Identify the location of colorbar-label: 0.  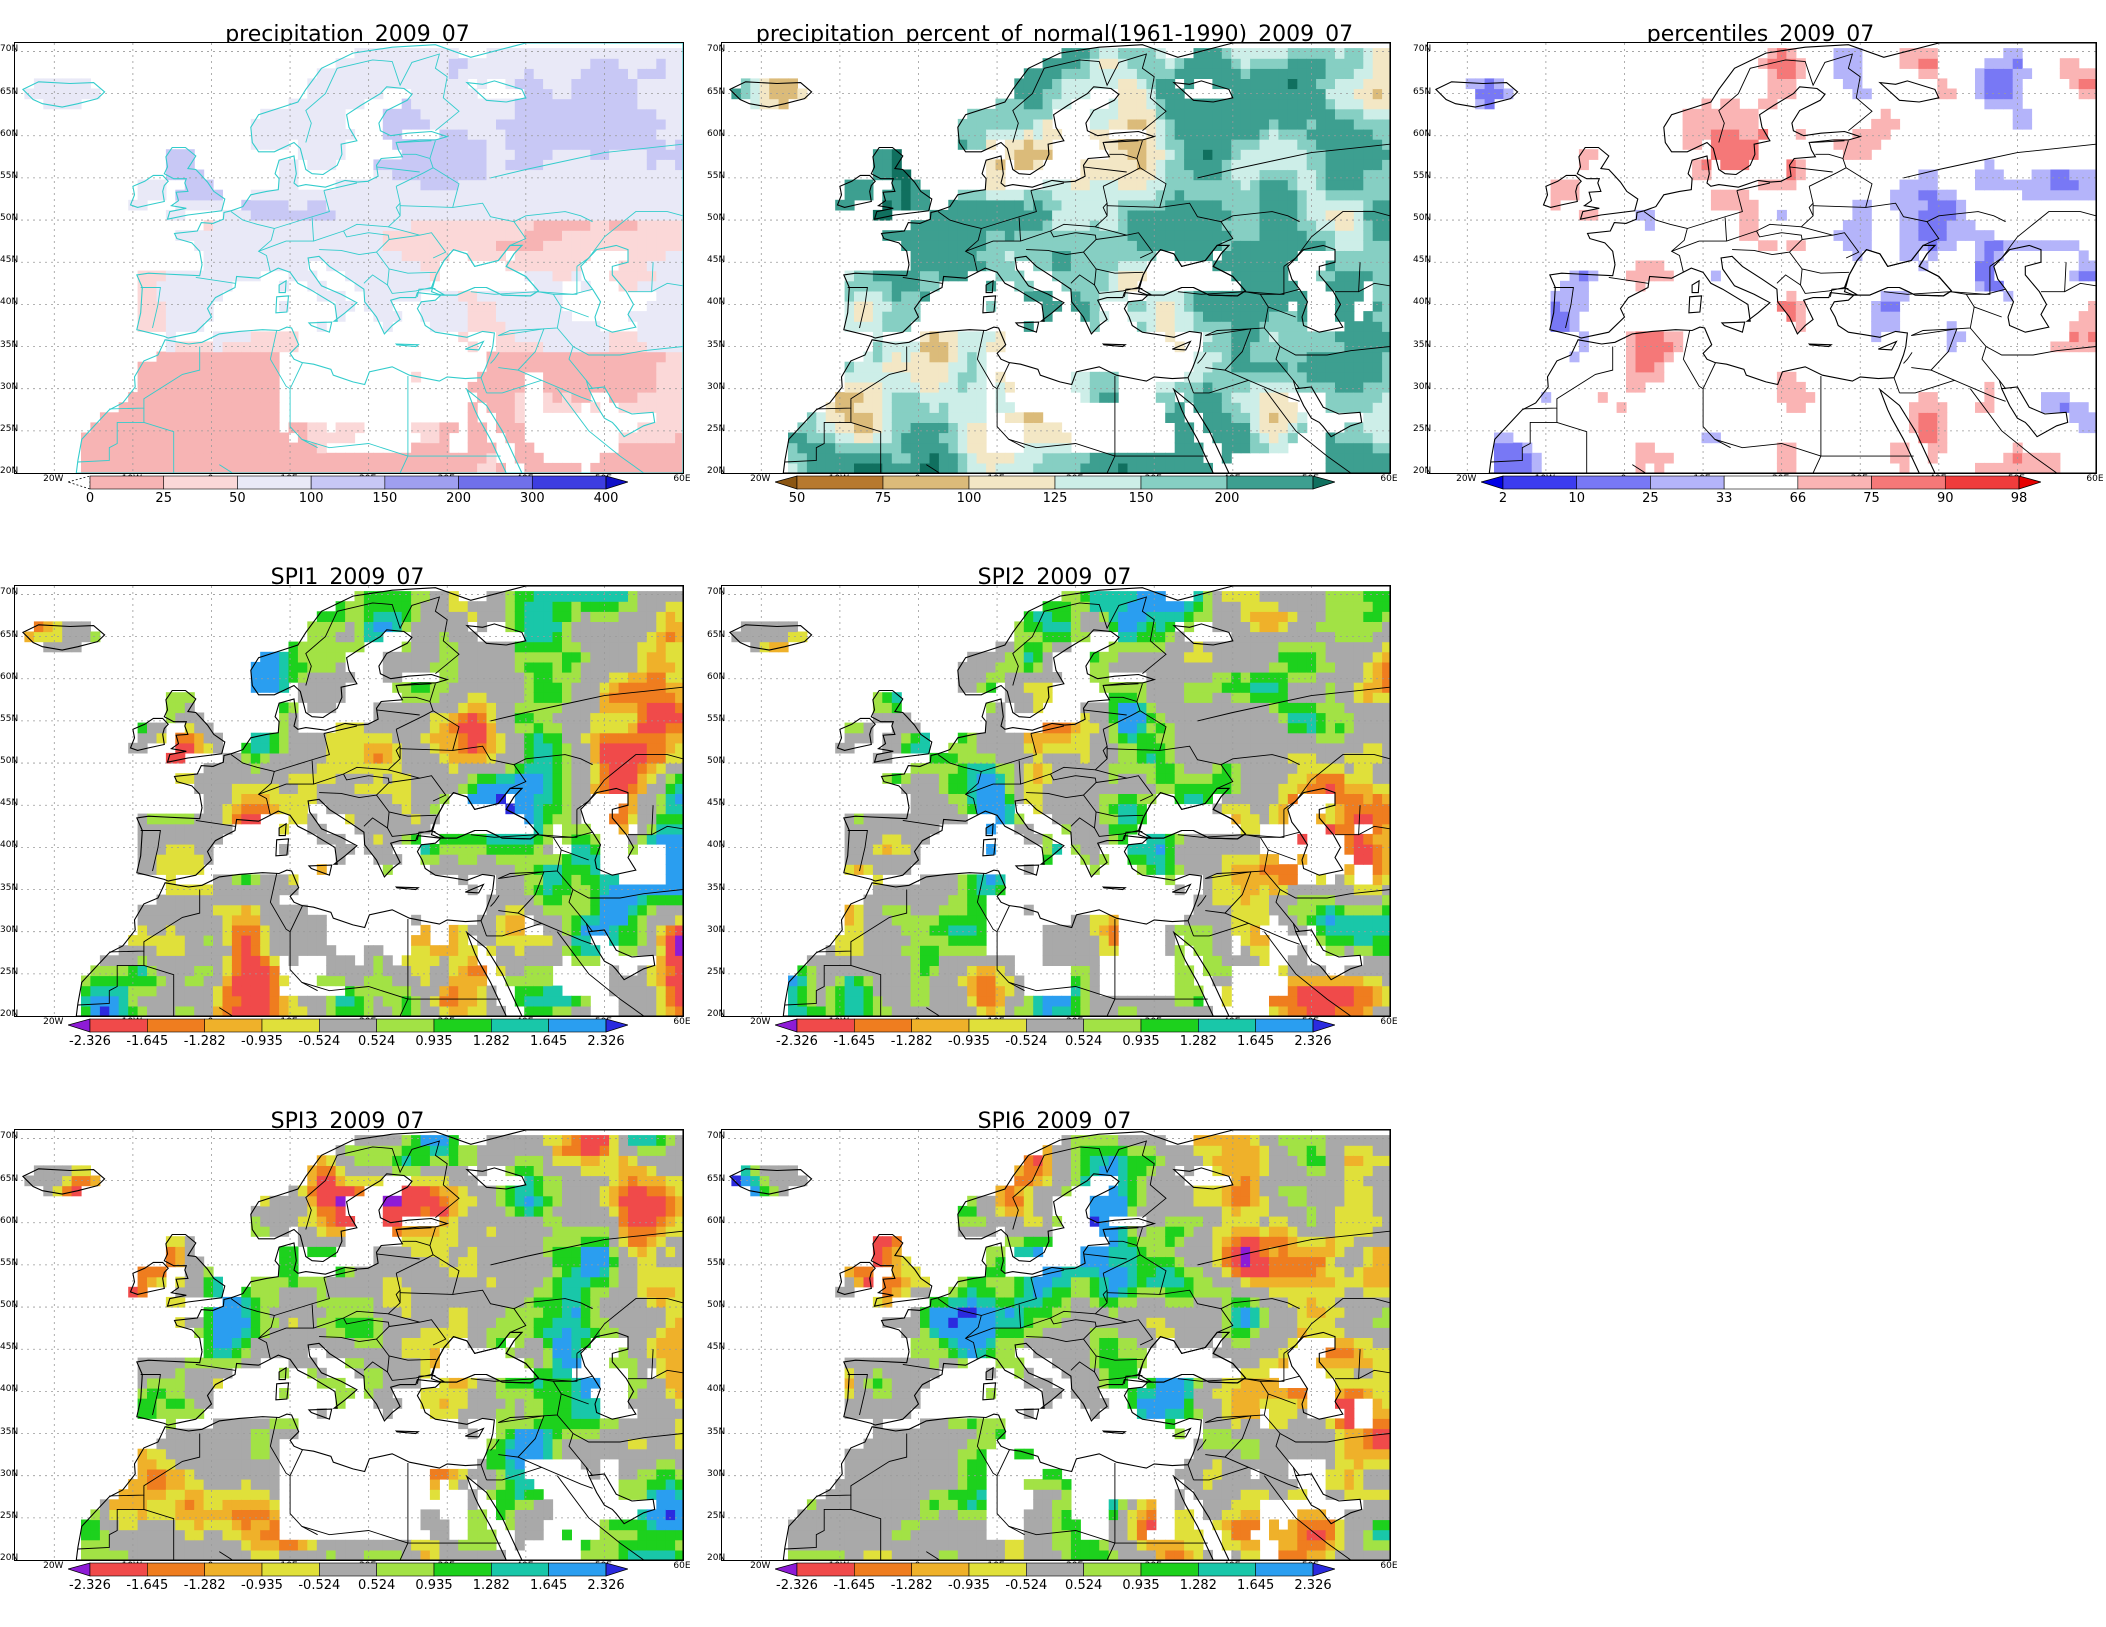
(90, 498).